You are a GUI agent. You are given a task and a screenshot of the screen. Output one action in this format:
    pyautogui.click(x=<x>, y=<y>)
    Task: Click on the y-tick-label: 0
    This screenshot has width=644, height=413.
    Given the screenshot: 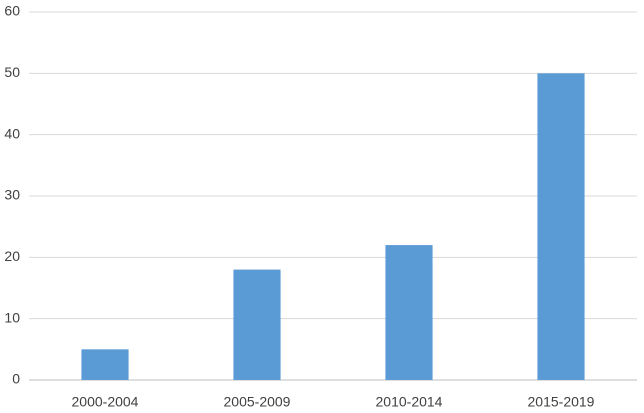 What is the action you would take?
    pyautogui.click(x=16, y=379)
    